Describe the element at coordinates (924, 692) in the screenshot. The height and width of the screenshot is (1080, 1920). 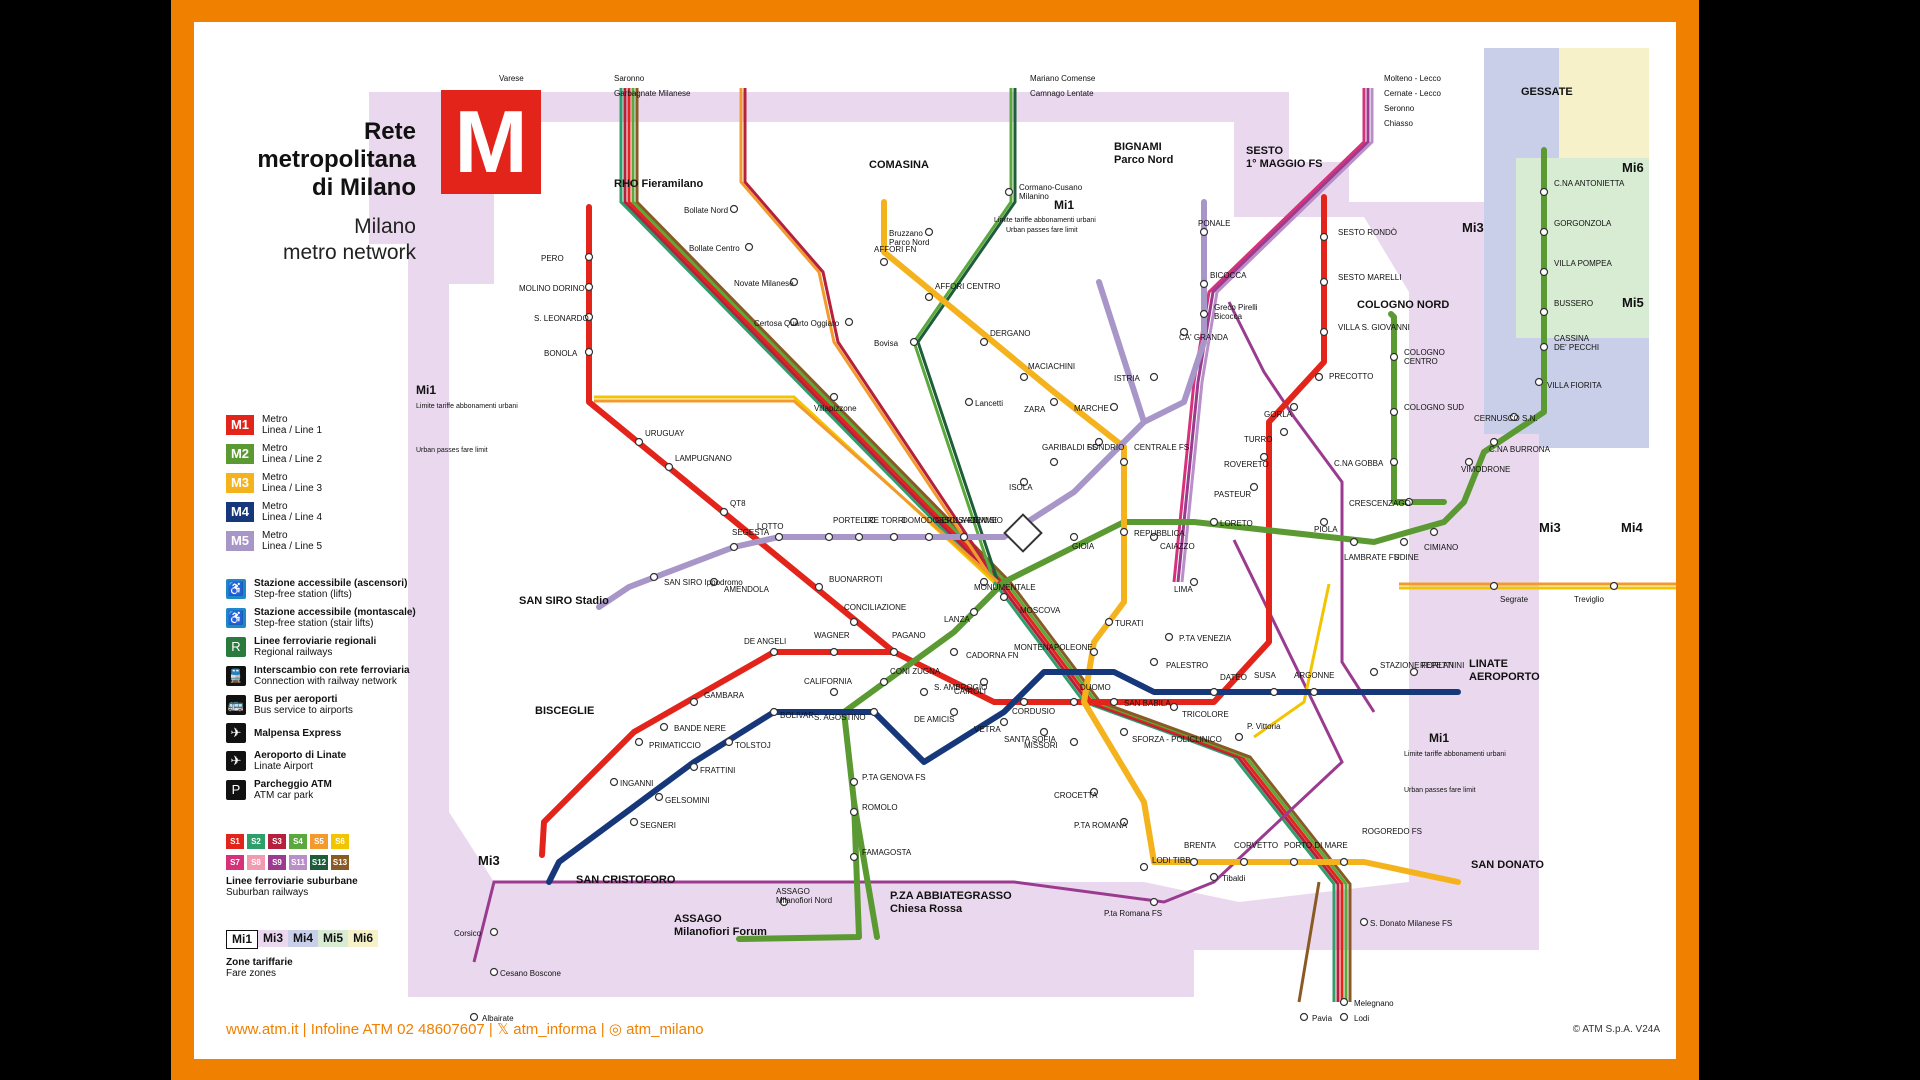
I see `station-dot-sambrogio` at that location.